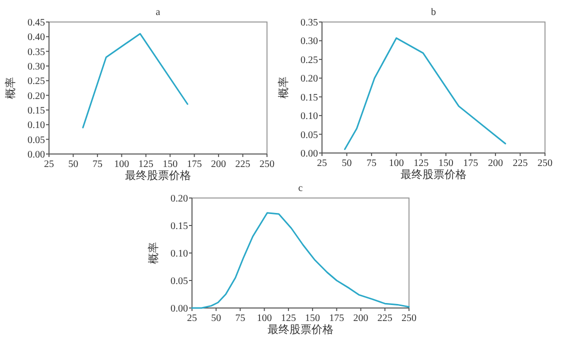  Describe the element at coordinates (36, 23) in the screenshot. I see `y-tick-label: 0.45` at that location.